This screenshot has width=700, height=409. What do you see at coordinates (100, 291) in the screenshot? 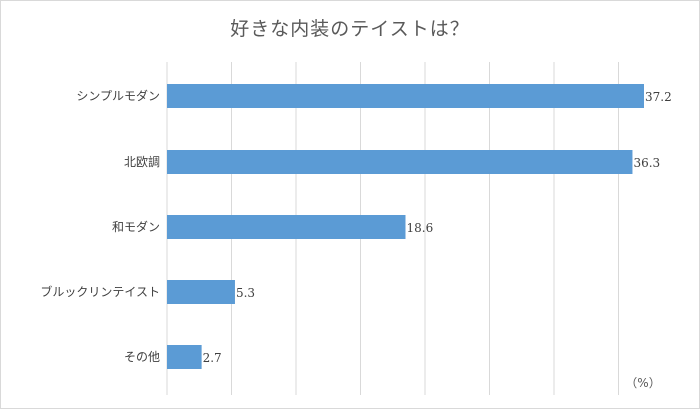
I see `category-label: ブルックリンテイスト` at bounding box center [100, 291].